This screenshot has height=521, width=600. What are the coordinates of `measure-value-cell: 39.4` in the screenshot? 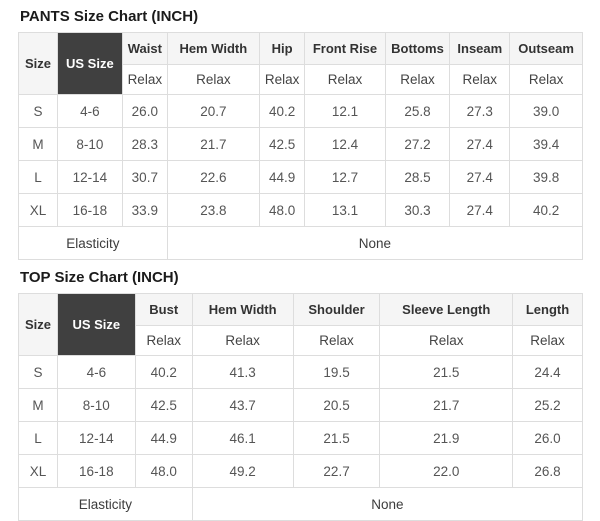 It's located at (546, 144).